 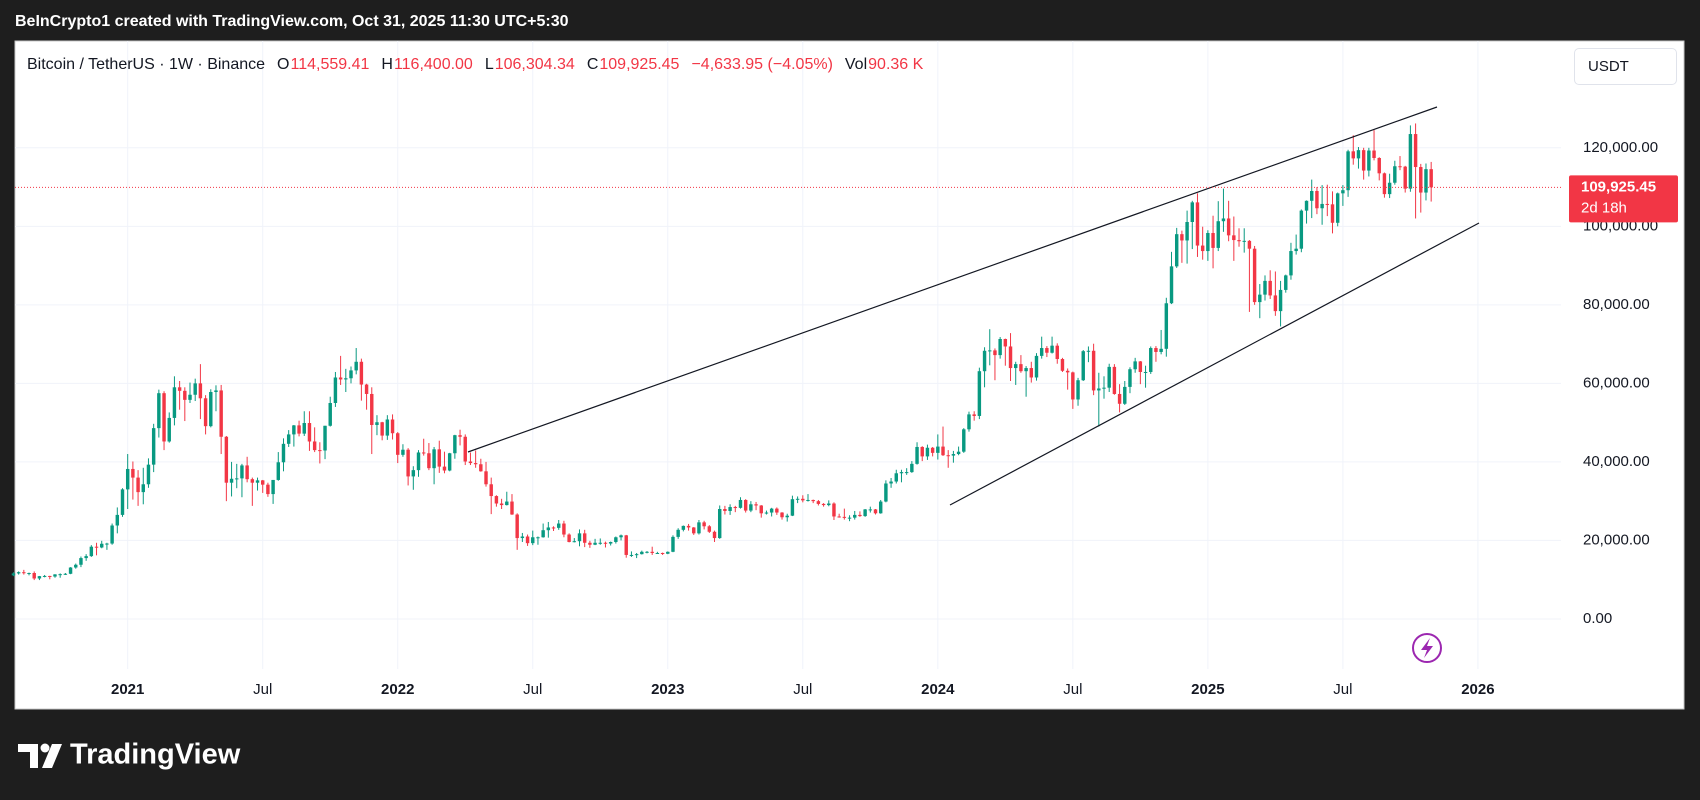 I want to click on x-tick-label: 2023, so click(x=667, y=689).